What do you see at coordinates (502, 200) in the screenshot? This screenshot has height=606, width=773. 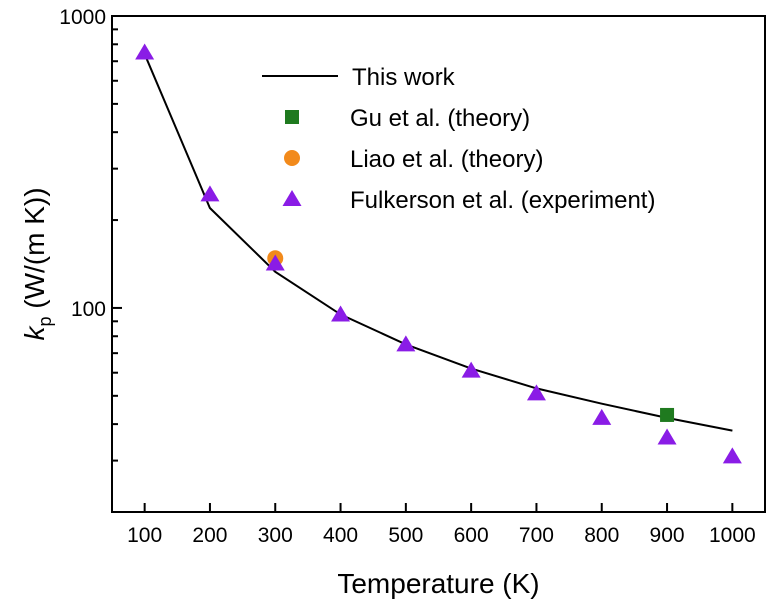 I see `legend-label: Fulkerson et al. (experiment)` at bounding box center [502, 200].